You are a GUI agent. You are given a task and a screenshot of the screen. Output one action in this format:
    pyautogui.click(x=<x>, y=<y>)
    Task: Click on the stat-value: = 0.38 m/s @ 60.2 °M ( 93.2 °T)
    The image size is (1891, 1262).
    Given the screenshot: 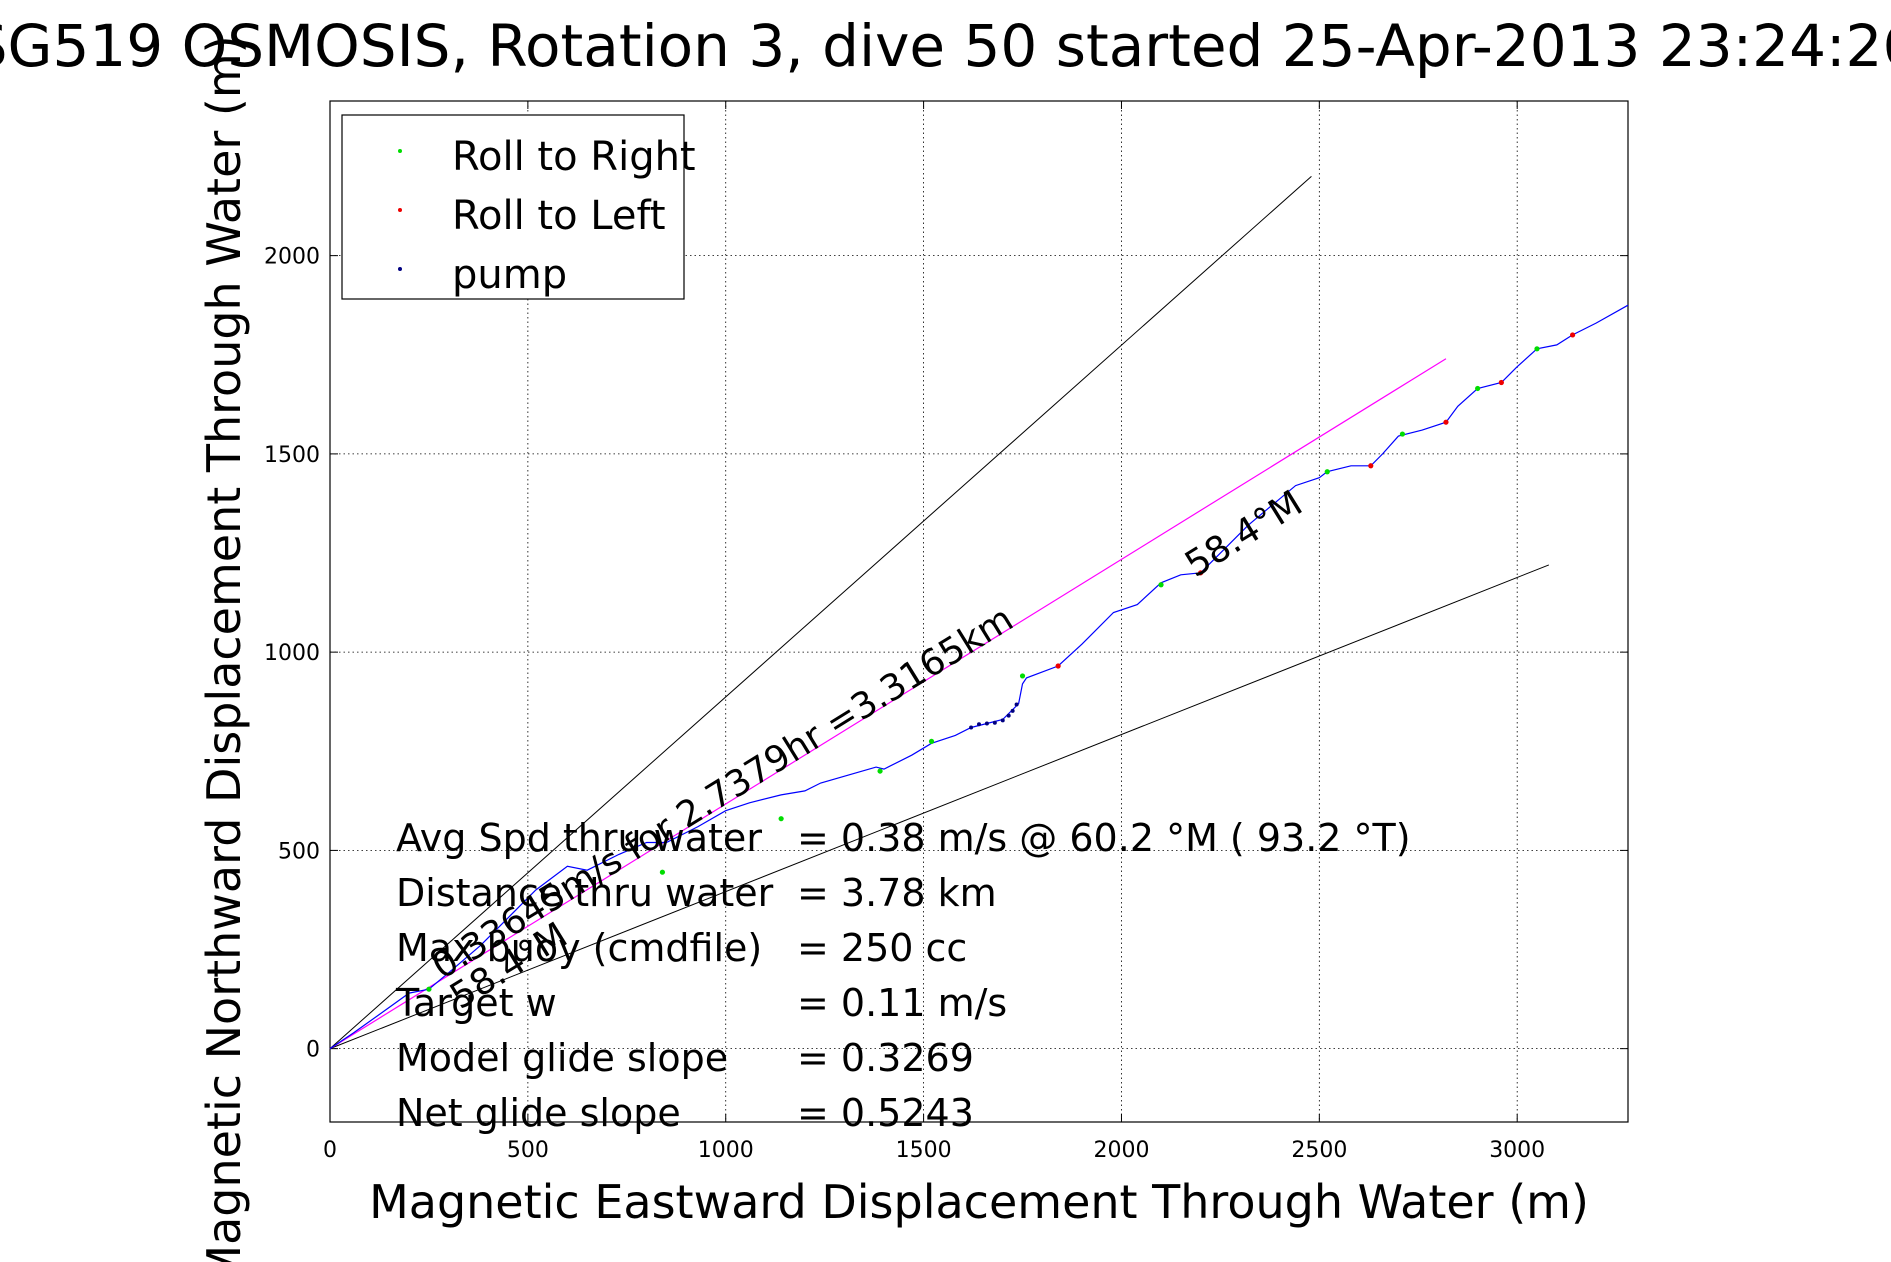 What is the action you would take?
    pyautogui.click(x=1104, y=838)
    